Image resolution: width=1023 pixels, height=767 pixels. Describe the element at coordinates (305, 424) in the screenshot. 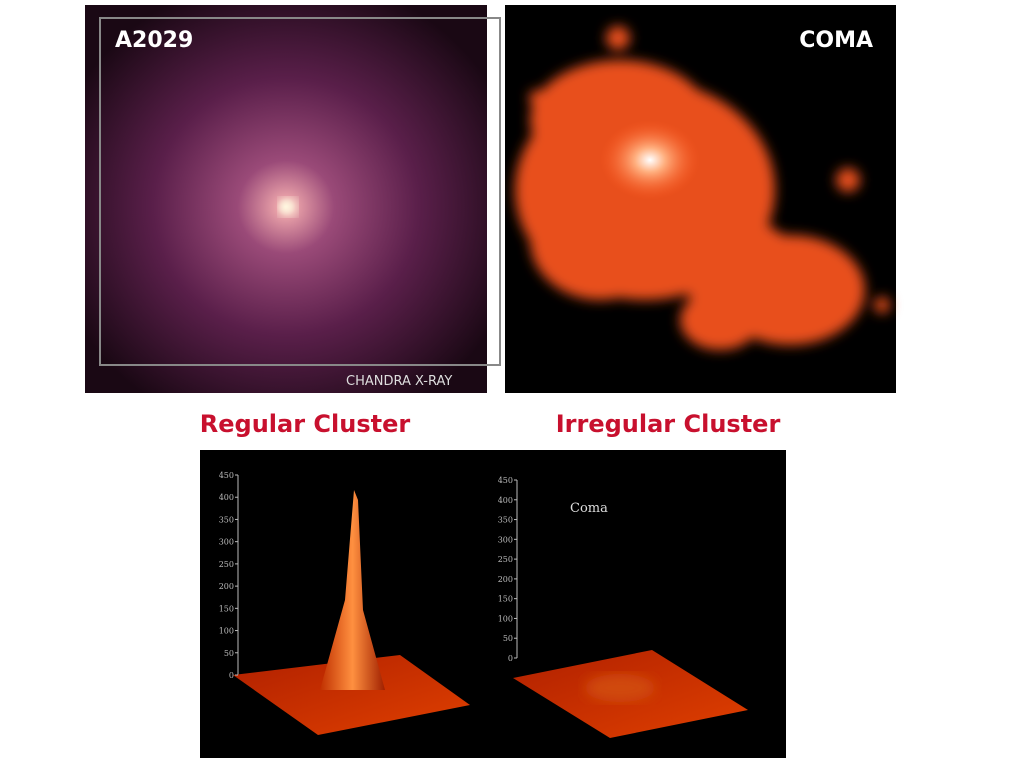

I see `caption: Regular Cluster` at that location.